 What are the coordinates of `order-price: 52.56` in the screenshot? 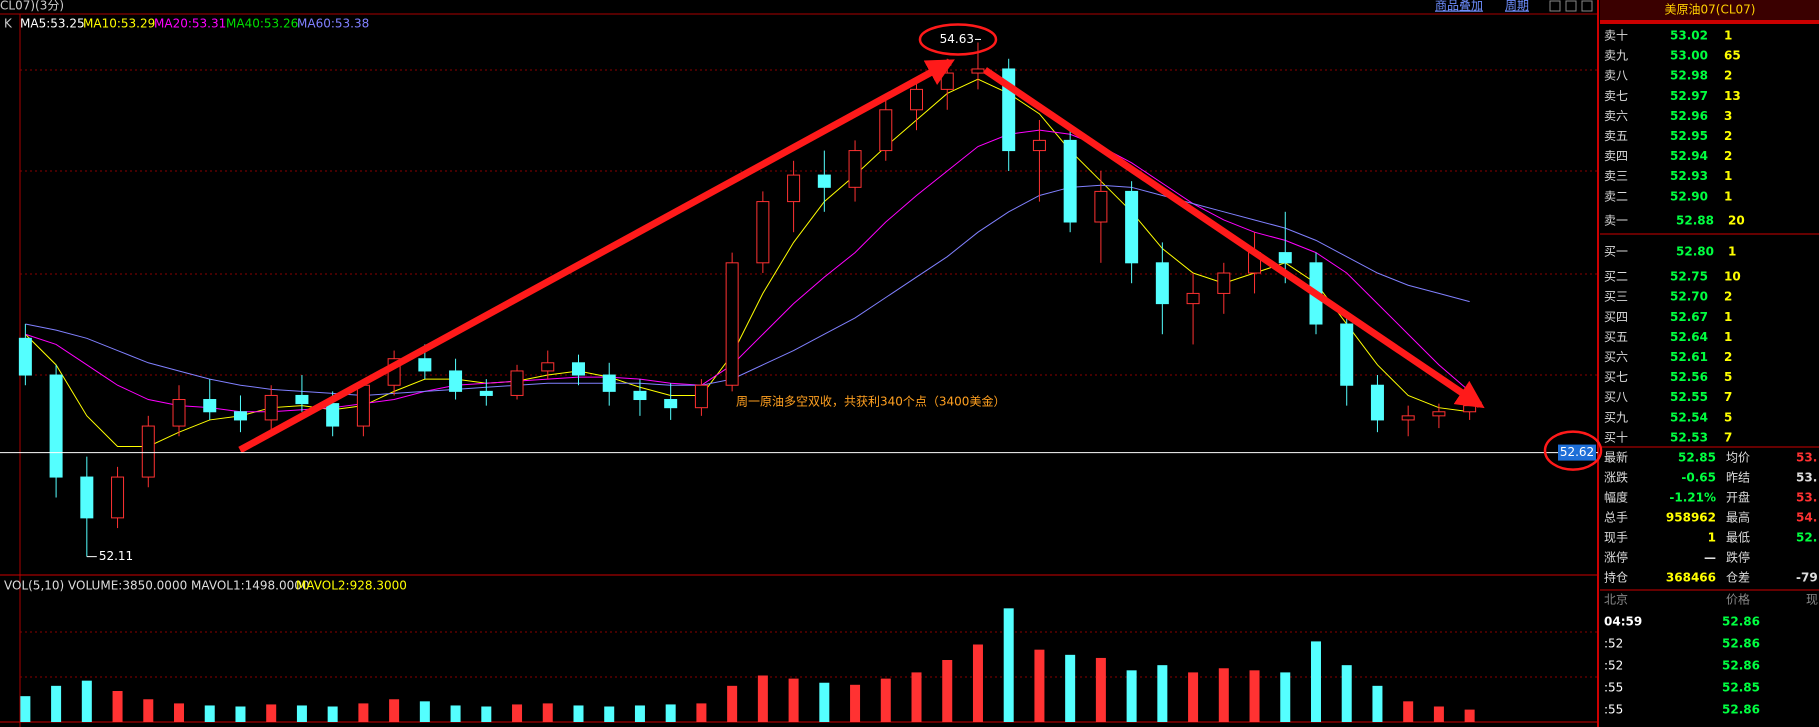 It's located at (1689, 377).